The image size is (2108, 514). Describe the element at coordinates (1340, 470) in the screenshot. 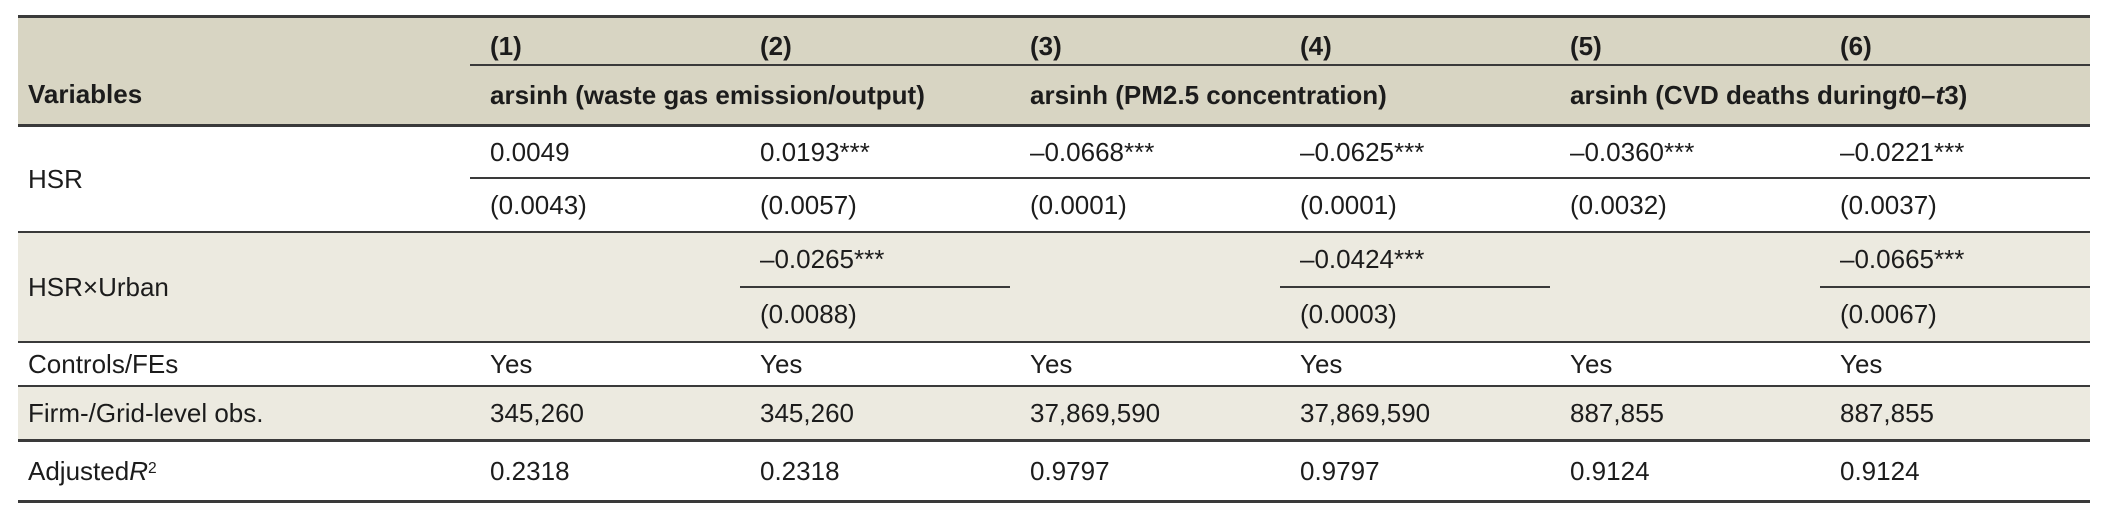

I see `adj-r2-value-4: 0.9797` at that location.